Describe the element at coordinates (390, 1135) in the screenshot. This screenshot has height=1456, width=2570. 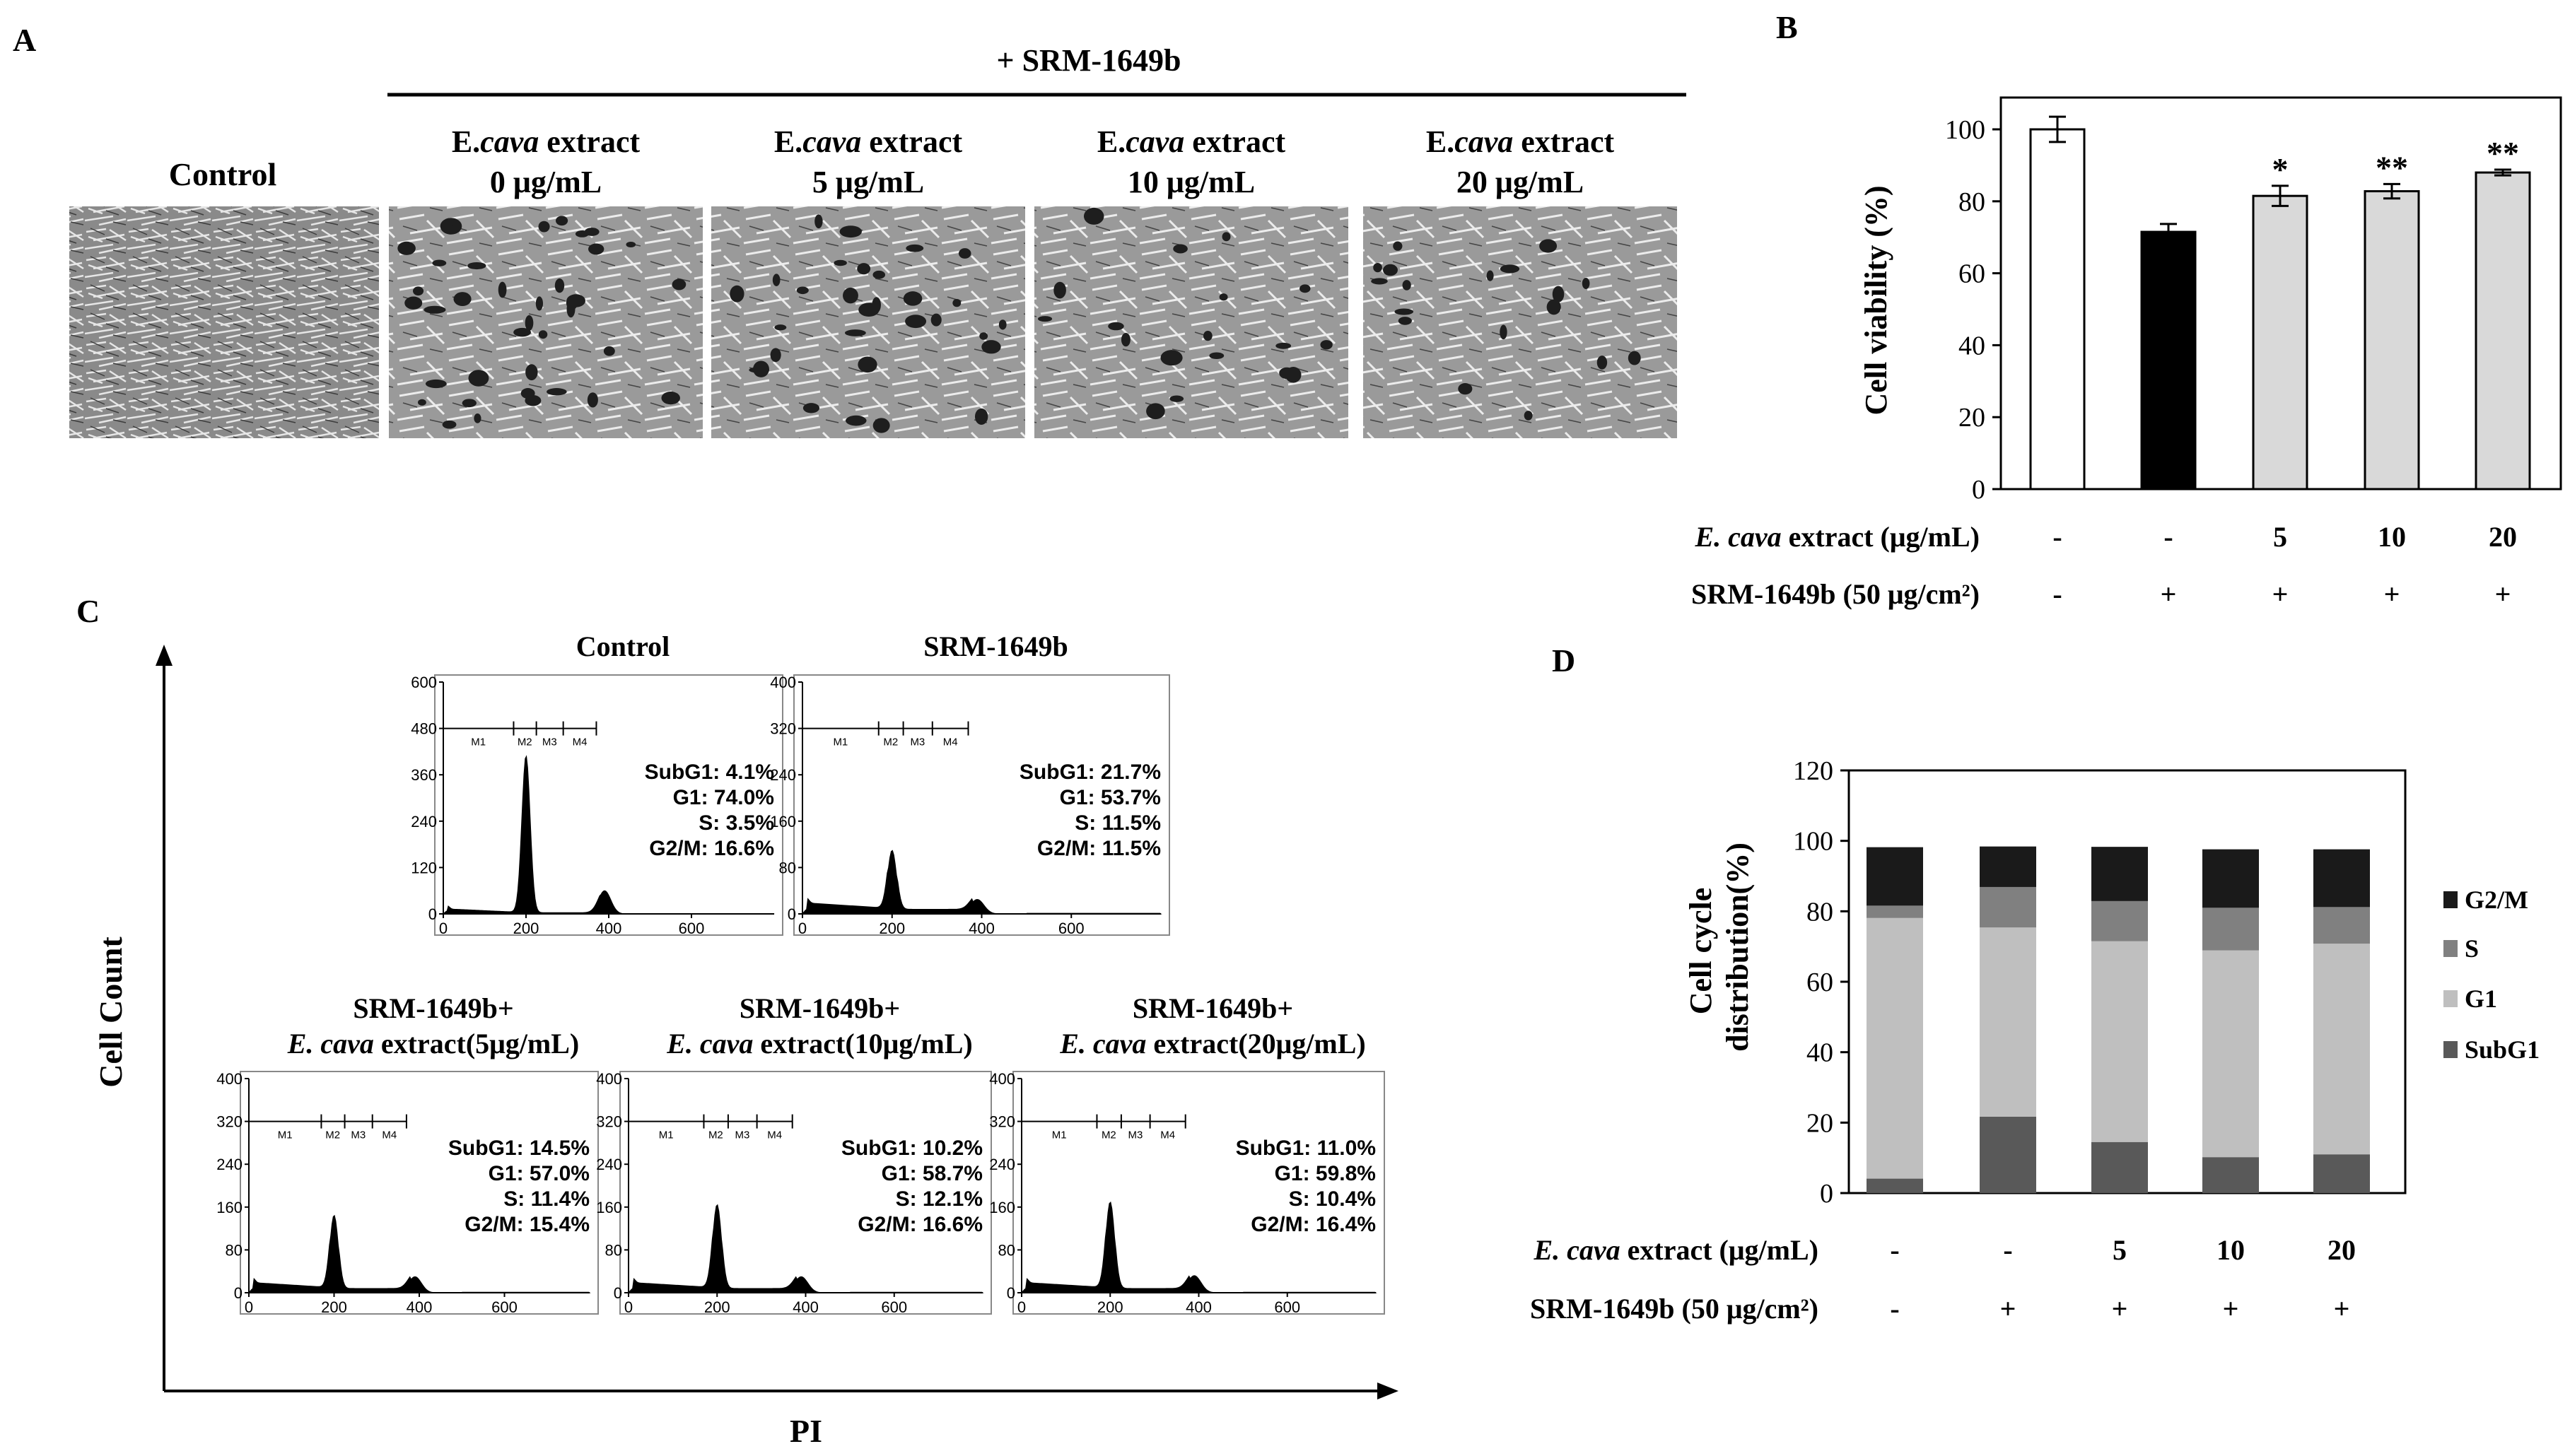
I see `marker-gate-label: M4` at that location.